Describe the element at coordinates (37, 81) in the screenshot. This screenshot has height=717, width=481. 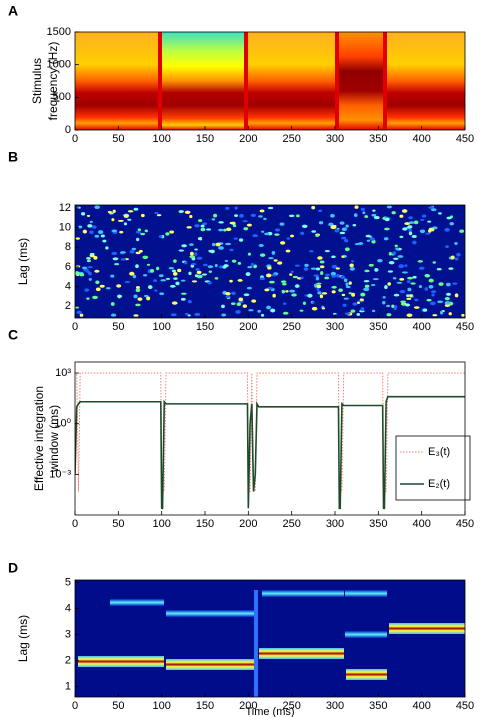
I see `y-axis-label: Stimulus` at that location.